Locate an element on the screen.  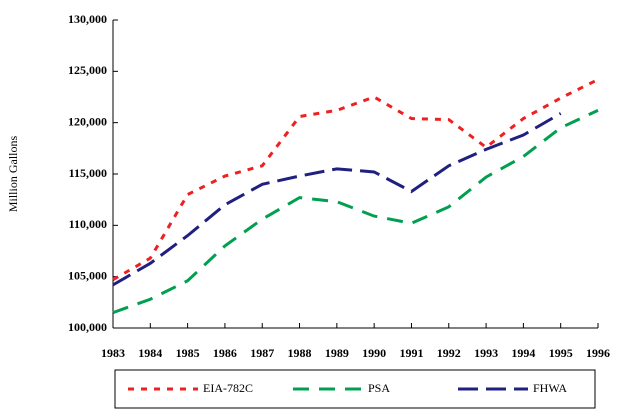
x-tick-label: 1990 is located at coordinates (374, 353).